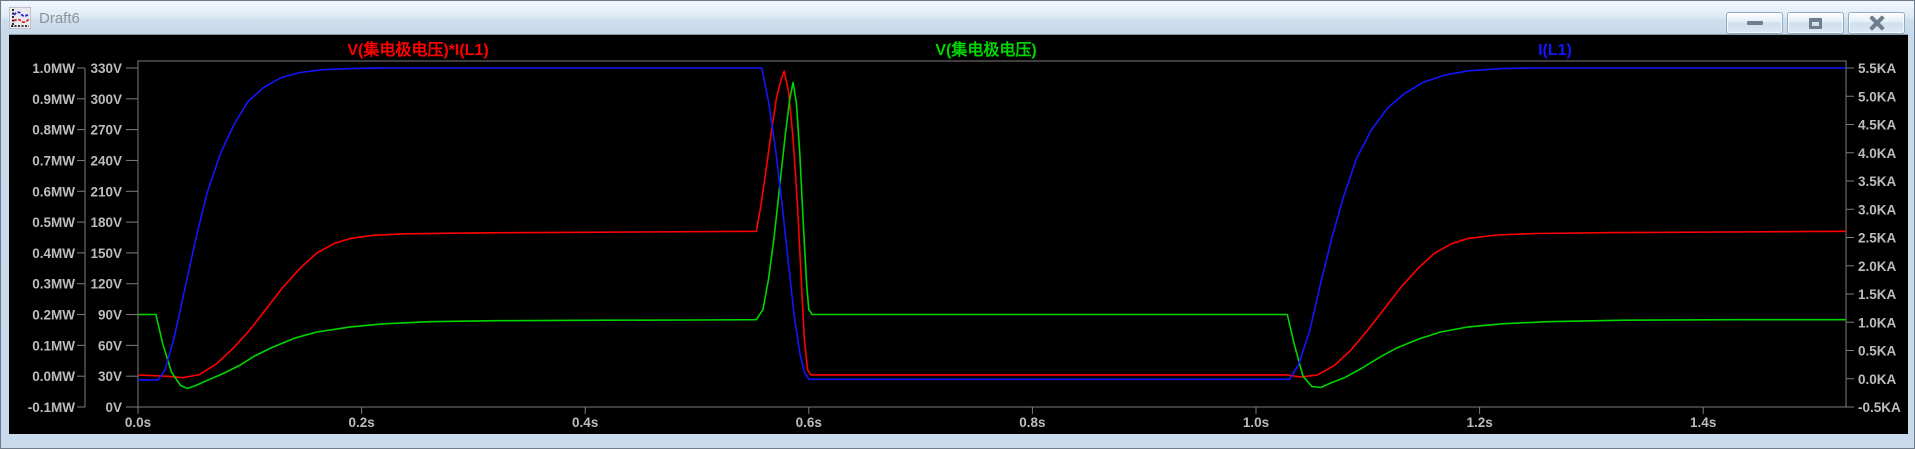 This screenshot has width=1915, height=449. Describe the element at coordinates (53, 376) in the screenshot. I see `power-tick-label: 0.0MW` at that location.